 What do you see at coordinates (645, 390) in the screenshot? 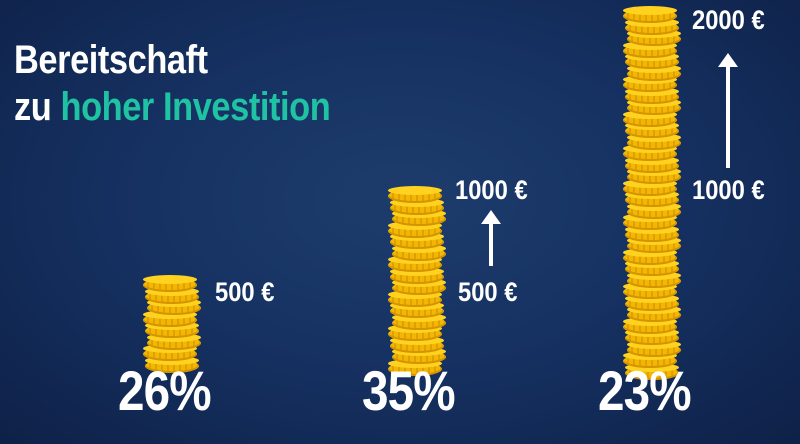
I see `percent-label-3: 23%` at bounding box center [645, 390].